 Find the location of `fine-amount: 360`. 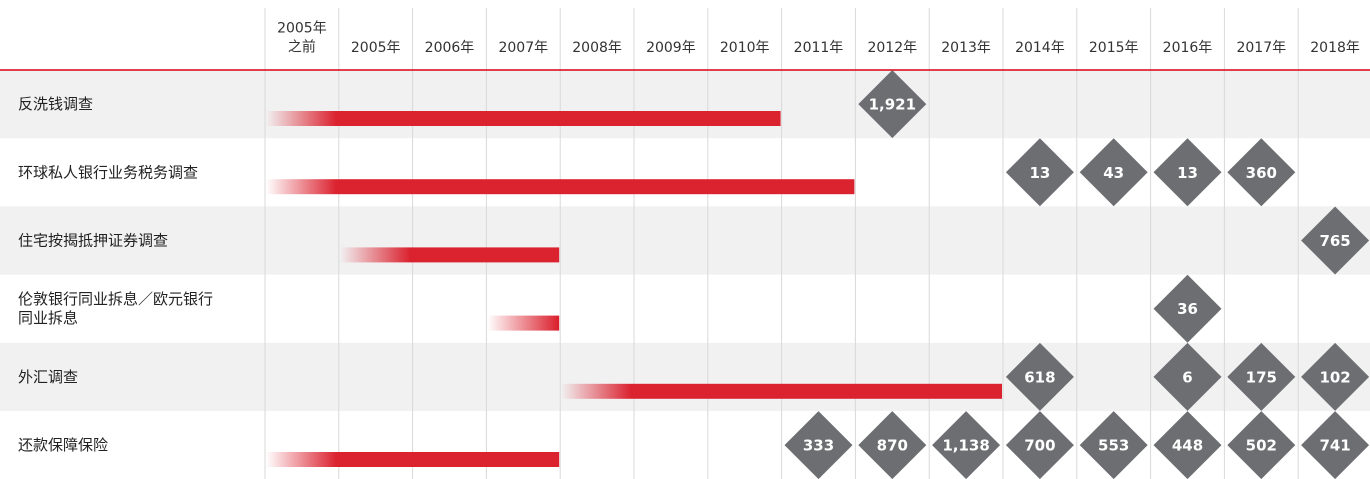

fine-amount: 360 is located at coordinates (1261, 173).